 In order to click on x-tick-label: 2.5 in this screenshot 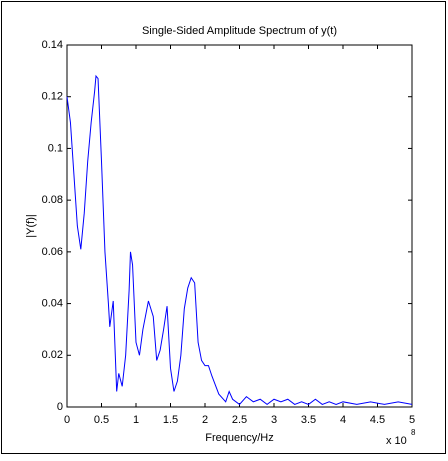, I will do `click(239, 420)`.